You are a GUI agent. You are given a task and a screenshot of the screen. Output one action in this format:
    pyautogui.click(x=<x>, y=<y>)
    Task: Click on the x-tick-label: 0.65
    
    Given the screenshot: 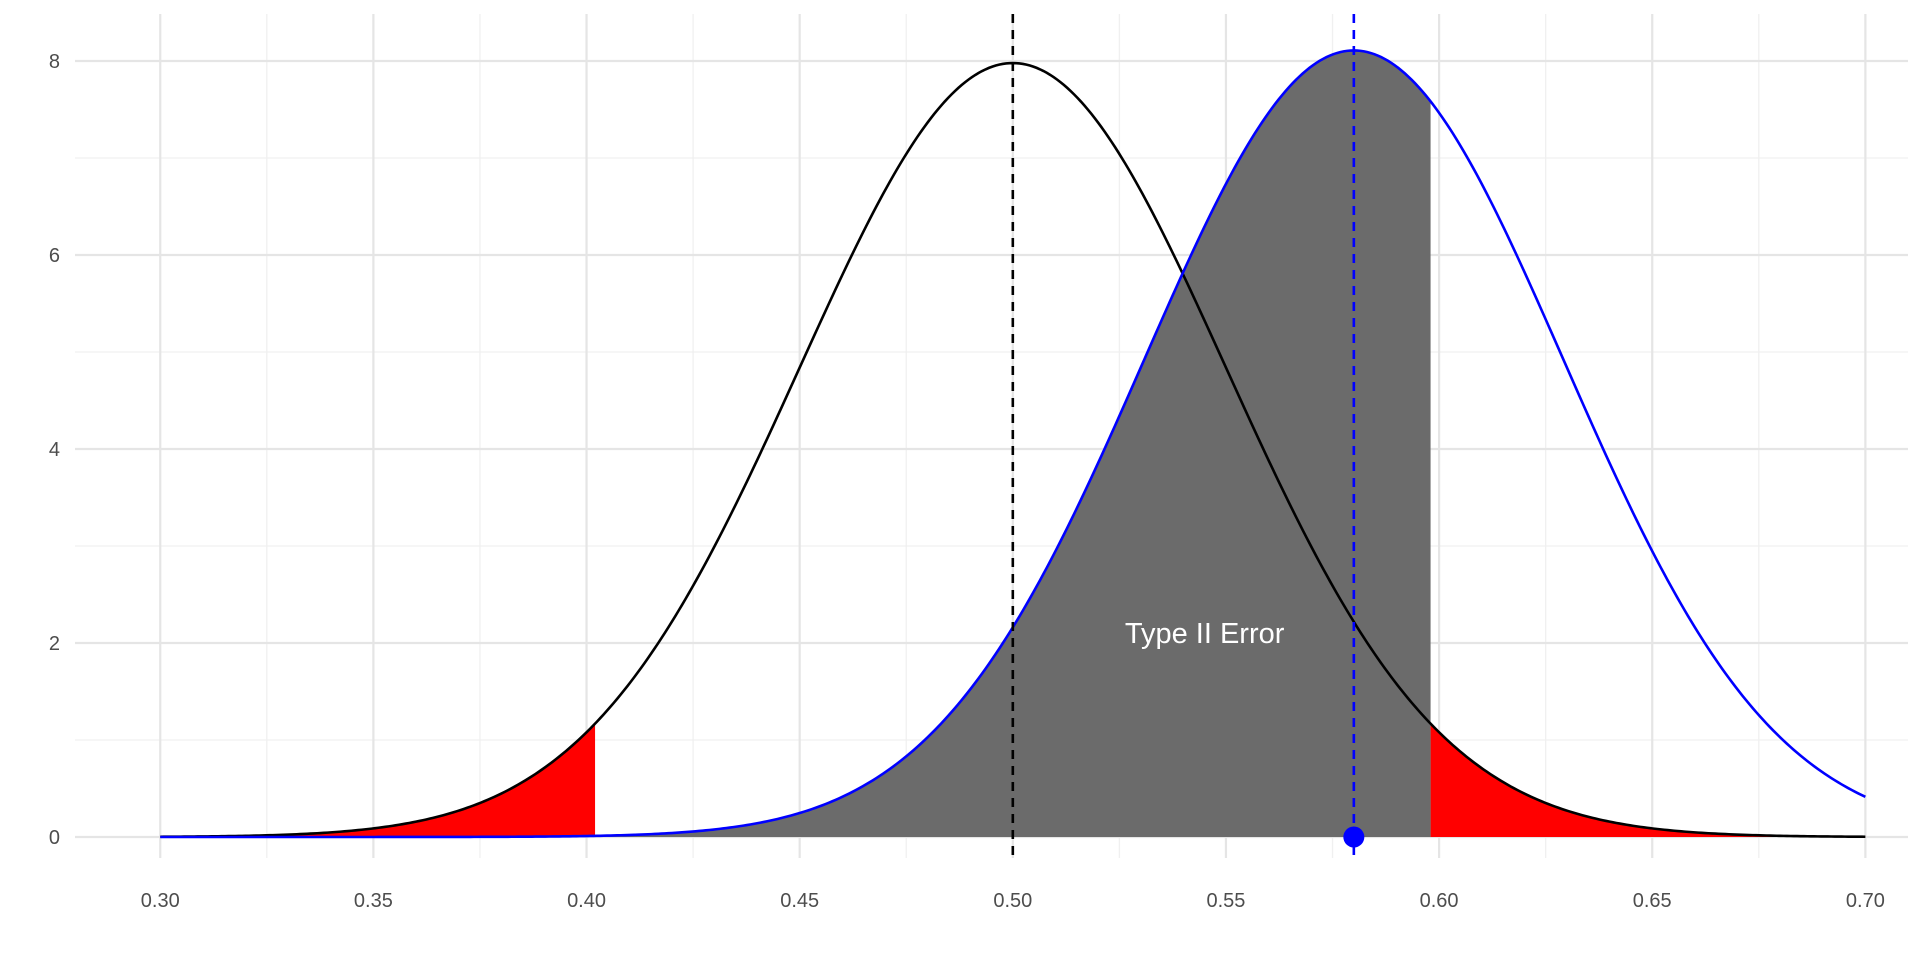 What is the action you would take?
    pyautogui.click(x=1652, y=901)
    